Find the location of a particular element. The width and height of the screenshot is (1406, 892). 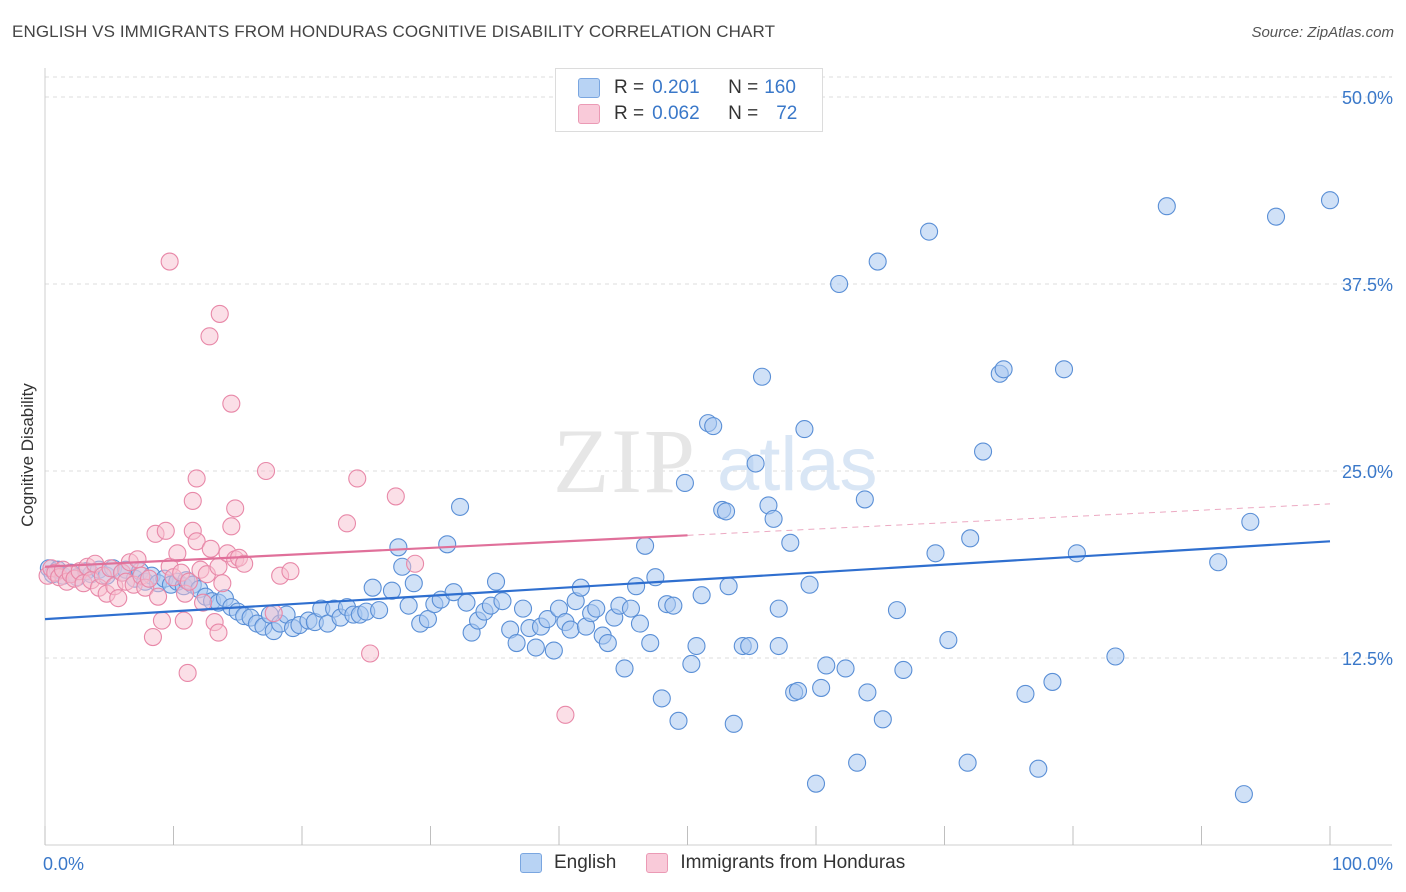

honduras-swatch is located at coordinates (589, 114).